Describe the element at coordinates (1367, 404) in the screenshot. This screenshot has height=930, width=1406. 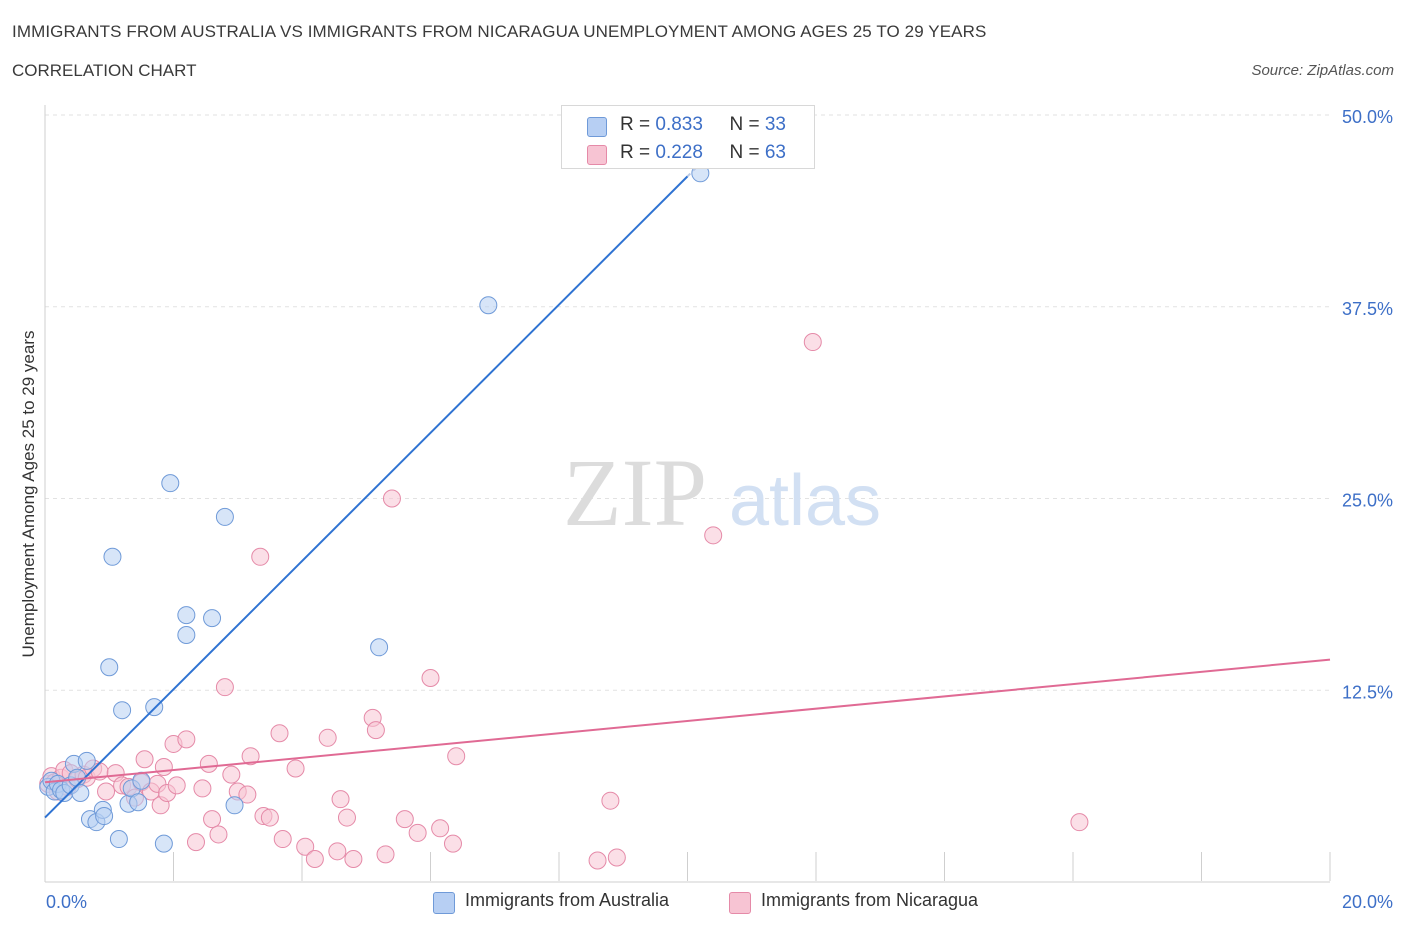
I see `y-tick-labels: 12.5% 25.0% 37.5% 50.0%` at that location.